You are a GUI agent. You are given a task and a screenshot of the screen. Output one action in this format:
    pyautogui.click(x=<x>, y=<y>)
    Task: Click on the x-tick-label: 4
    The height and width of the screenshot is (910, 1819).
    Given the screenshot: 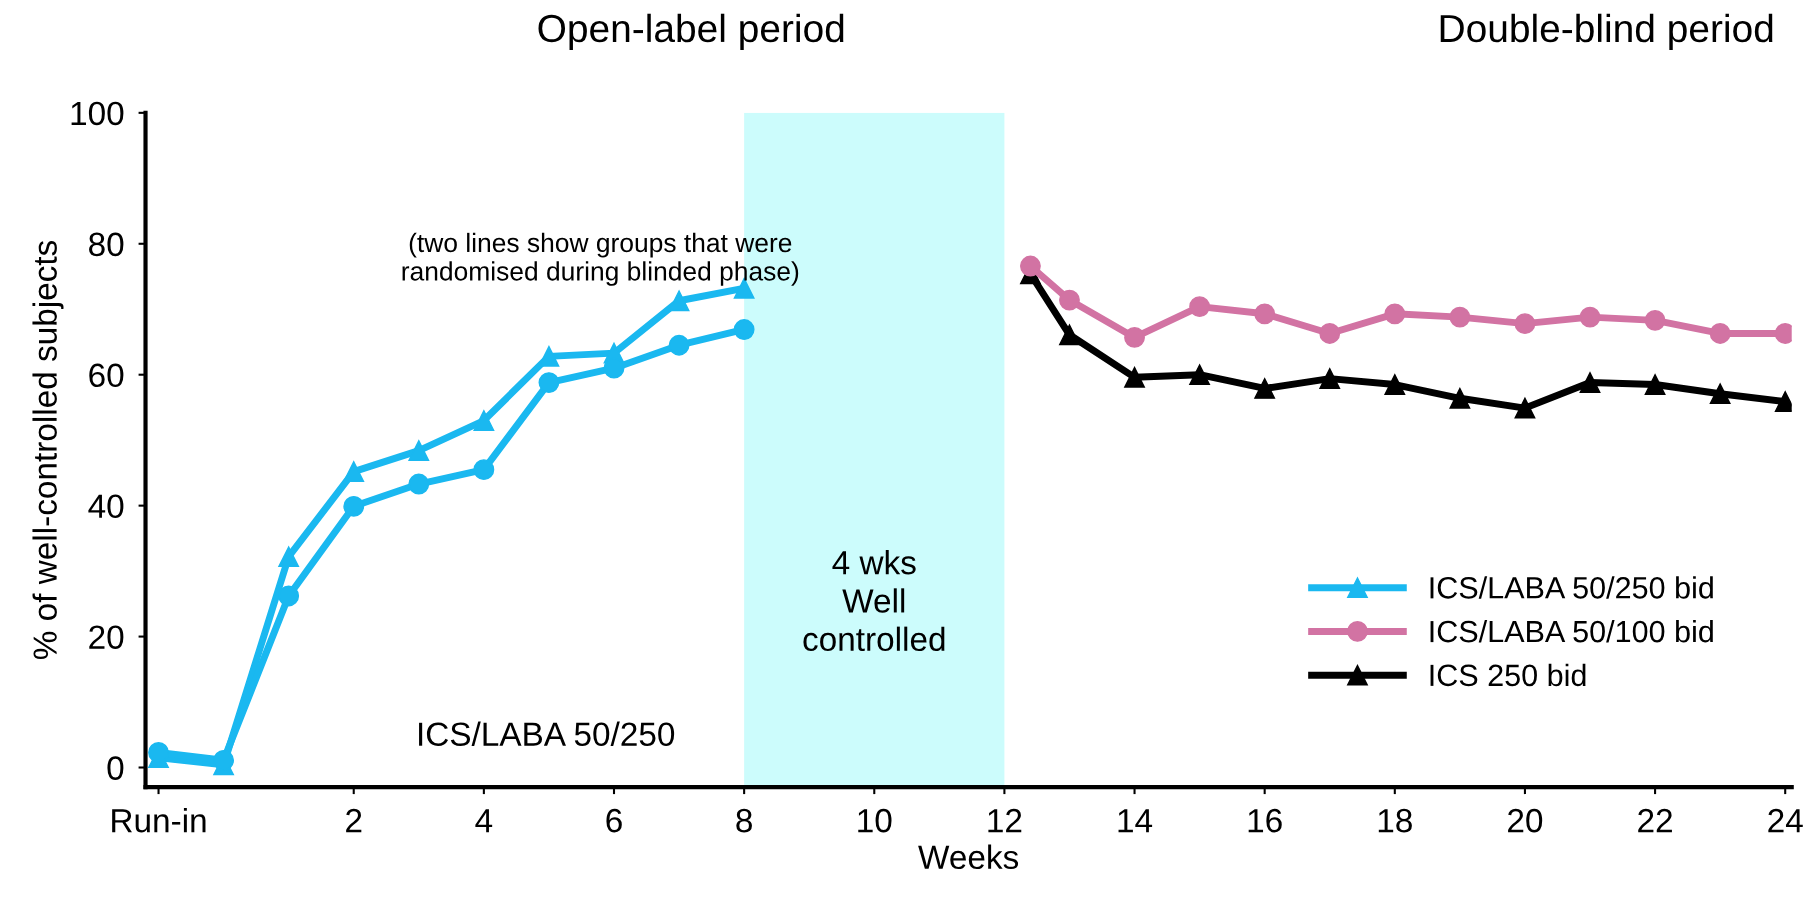 What is the action you would take?
    pyautogui.click(x=484, y=821)
    